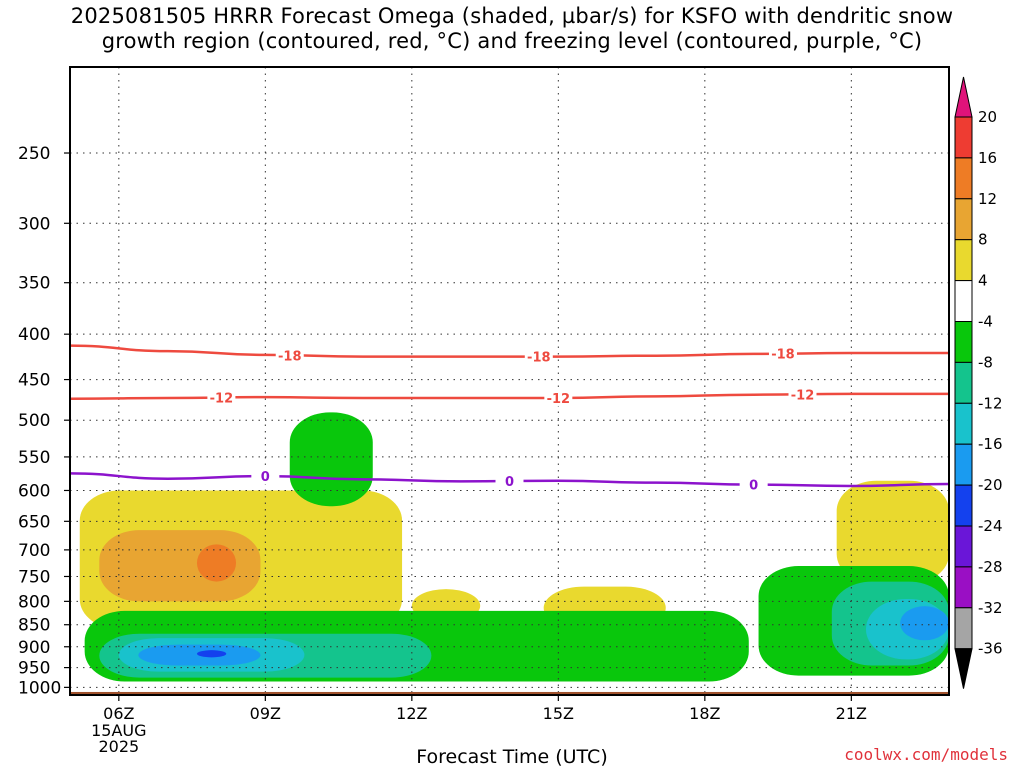  I want to click on contour-label-1-1: -12, so click(559, 399).